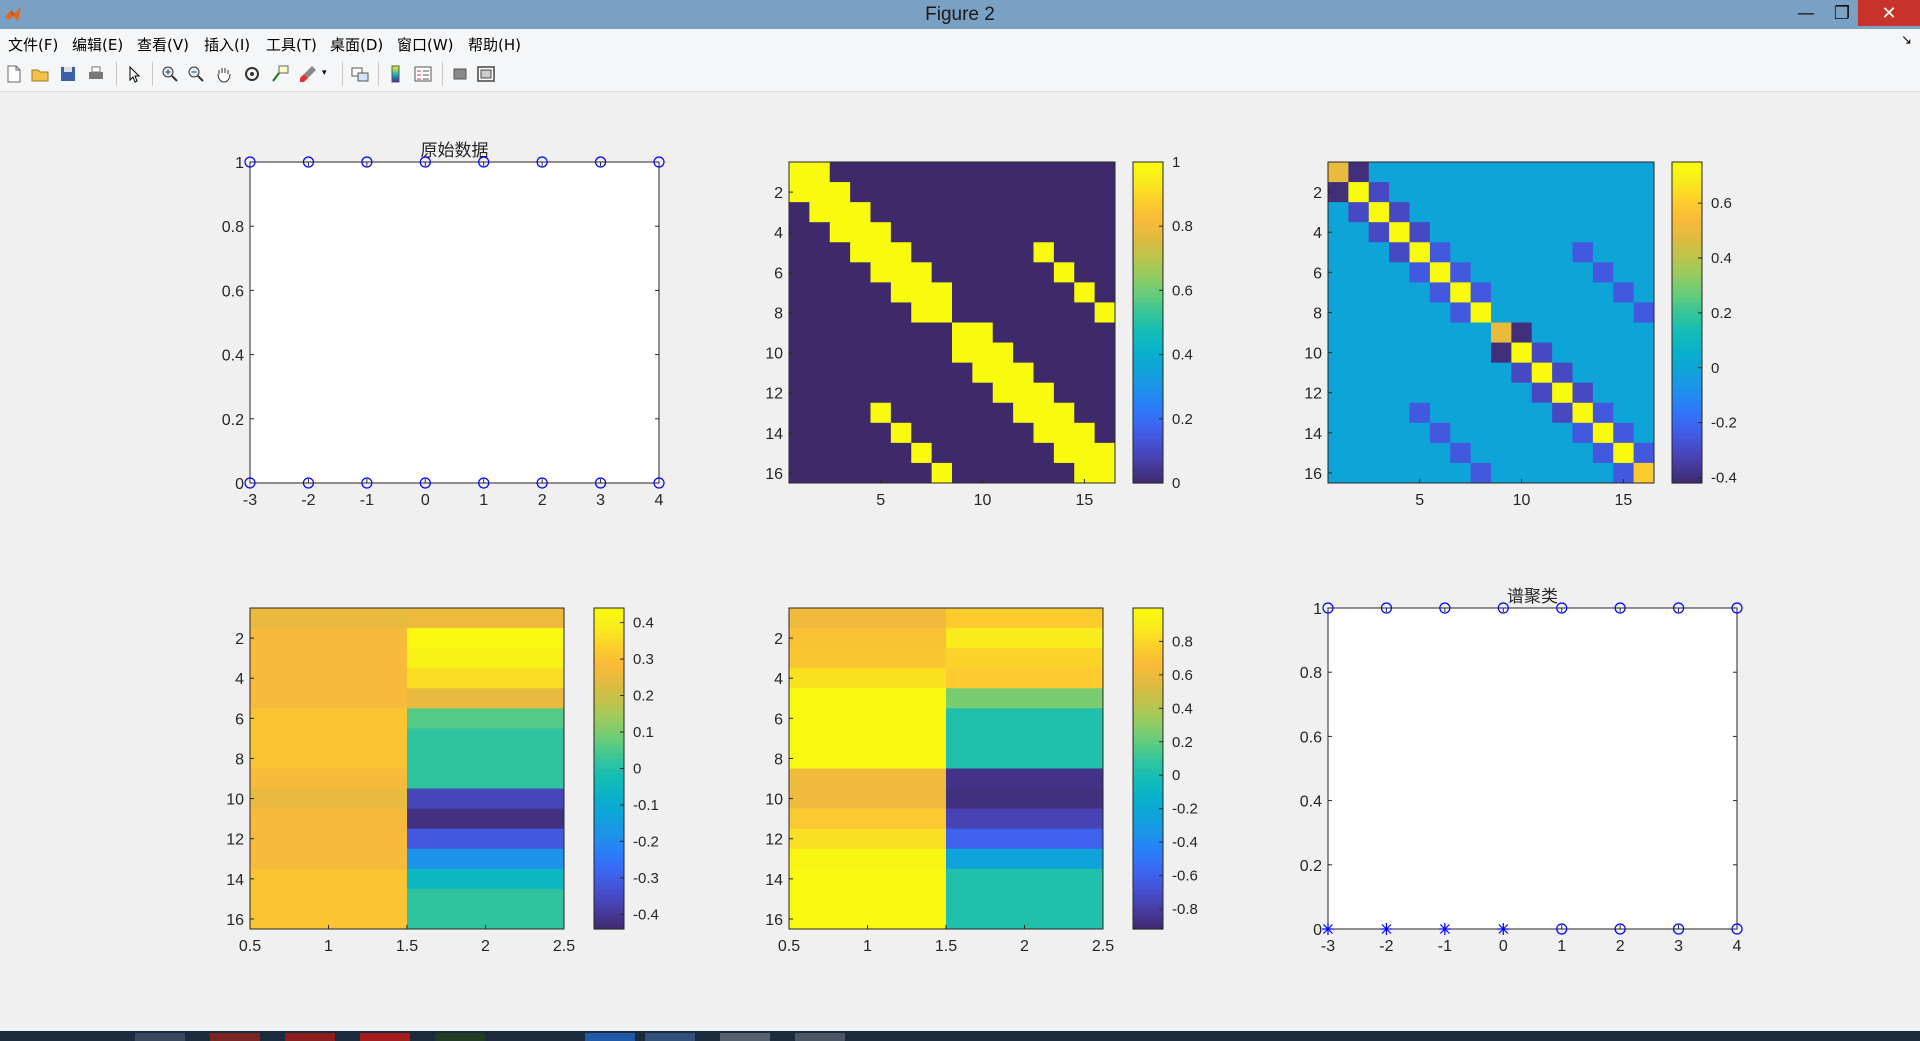  Describe the element at coordinates (1806, 13) in the screenshot. I see `minimize-button: —` at that location.